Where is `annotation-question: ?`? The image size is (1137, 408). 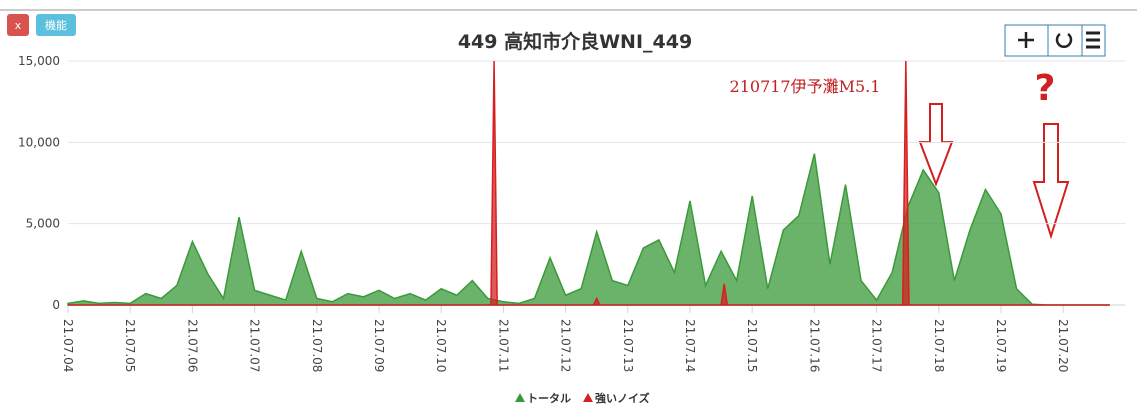 annotation-question: ? is located at coordinates (1045, 88).